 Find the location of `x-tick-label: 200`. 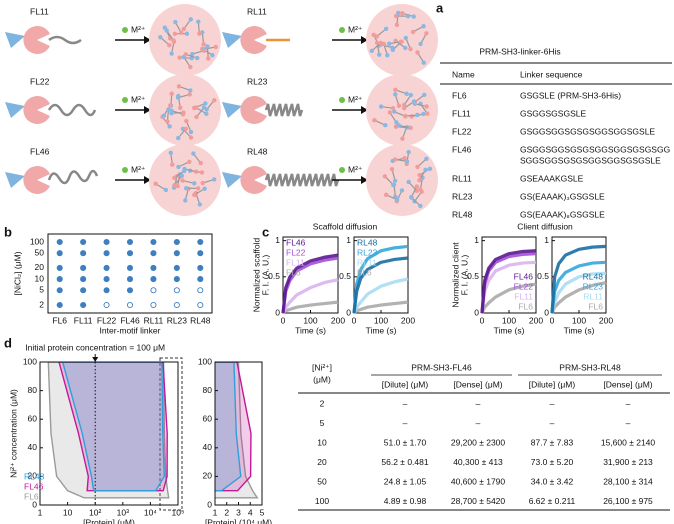

x-tick-label: 200 is located at coordinates (606, 320).